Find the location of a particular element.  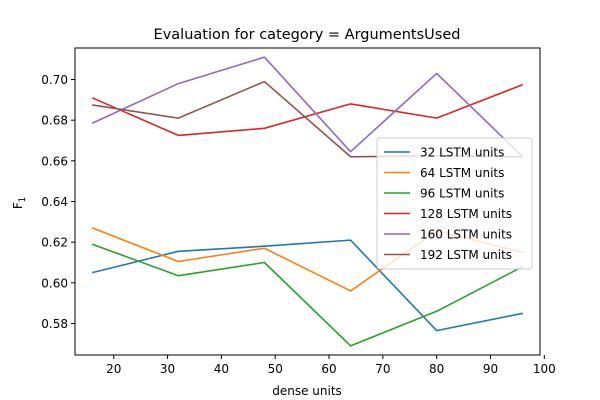

y-axis: 0.58 0.60 0.62 0.64 0.66 0.68 0.70 is located at coordinates (58, 202).